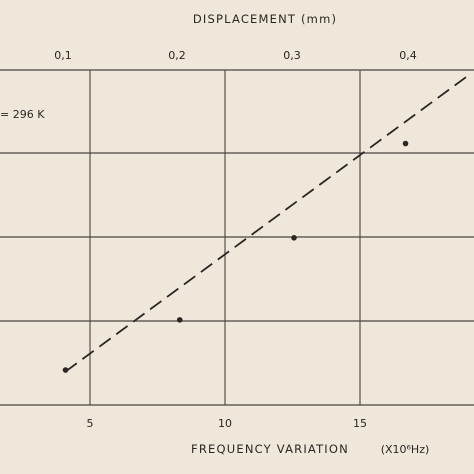 The width and height of the screenshot is (474, 474). I want to click on x-tick-label: 15, so click(360, 423).